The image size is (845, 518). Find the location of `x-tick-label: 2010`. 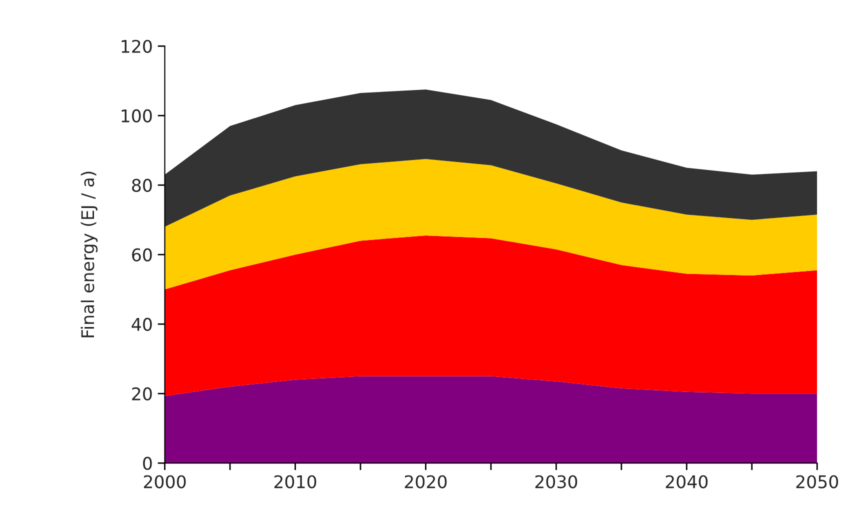

x-tick-label: 2010 is located at coordinates (295, 481).